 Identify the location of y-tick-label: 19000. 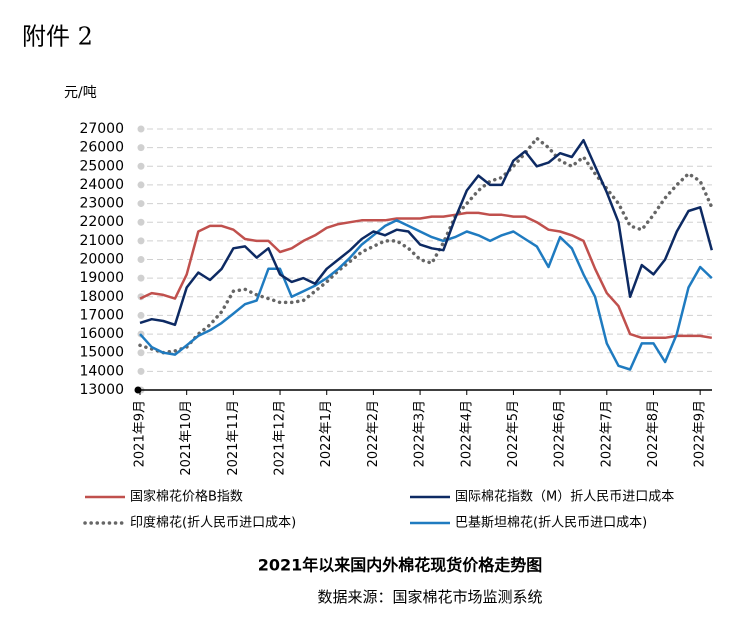
(101, 278).